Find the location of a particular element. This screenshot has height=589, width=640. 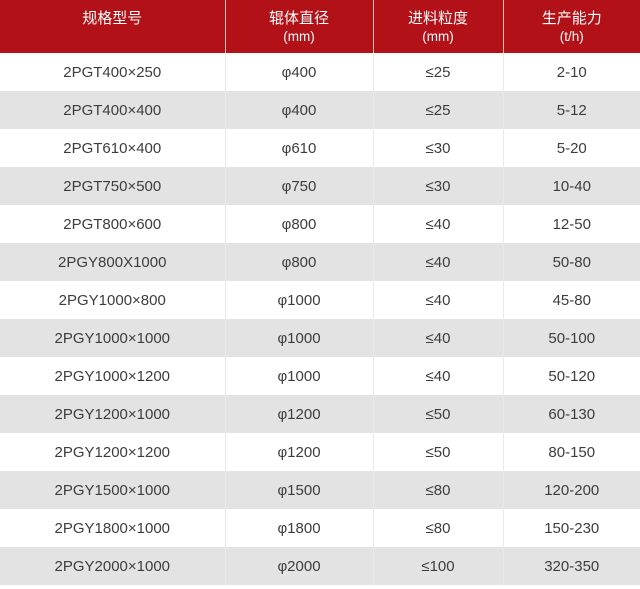

table-row: 2PGT750×500 φ750 ≤30 10-40 is located at coordinates (320, 186).